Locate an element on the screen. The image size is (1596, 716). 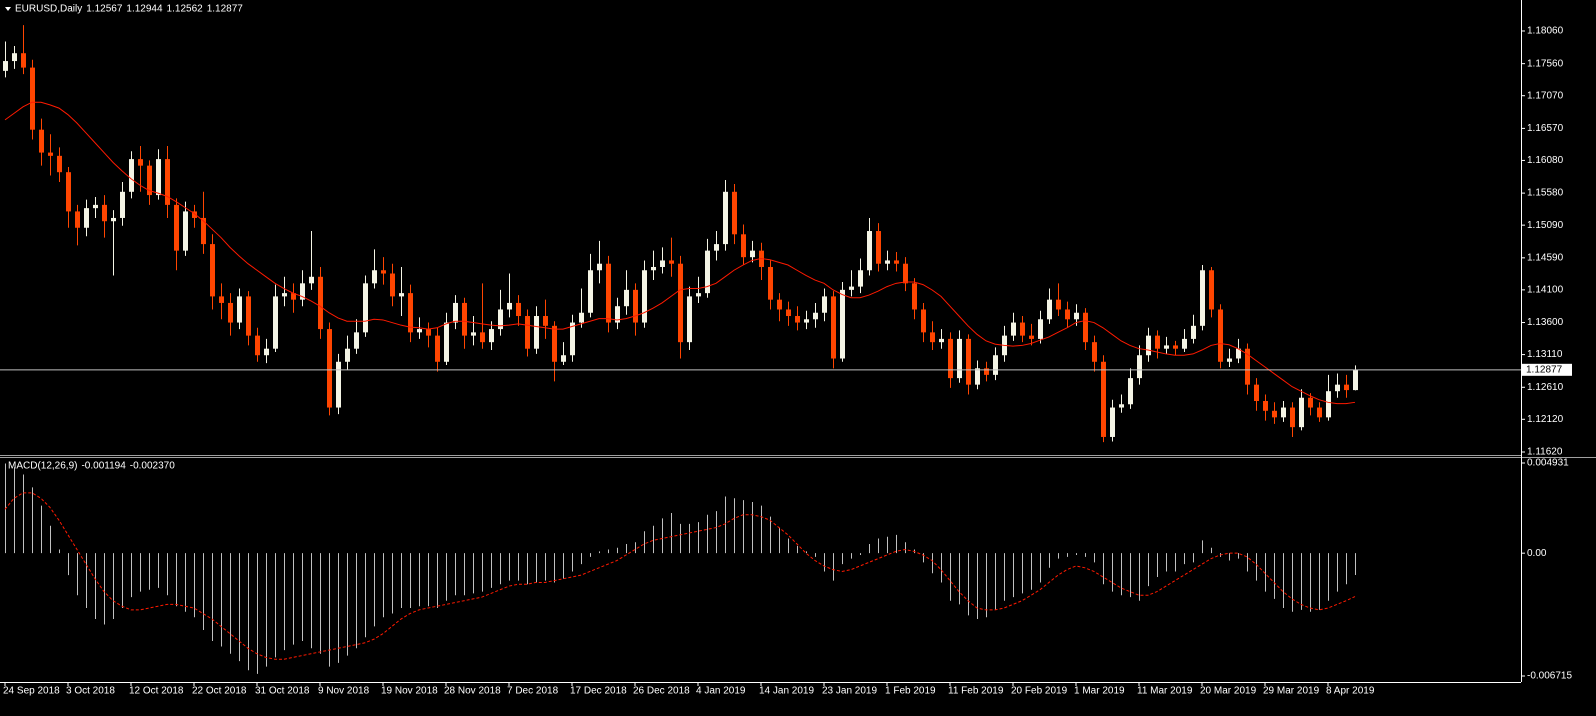
x-tick-label: 9 Nov 2018 is located at coordinates (344, 691).